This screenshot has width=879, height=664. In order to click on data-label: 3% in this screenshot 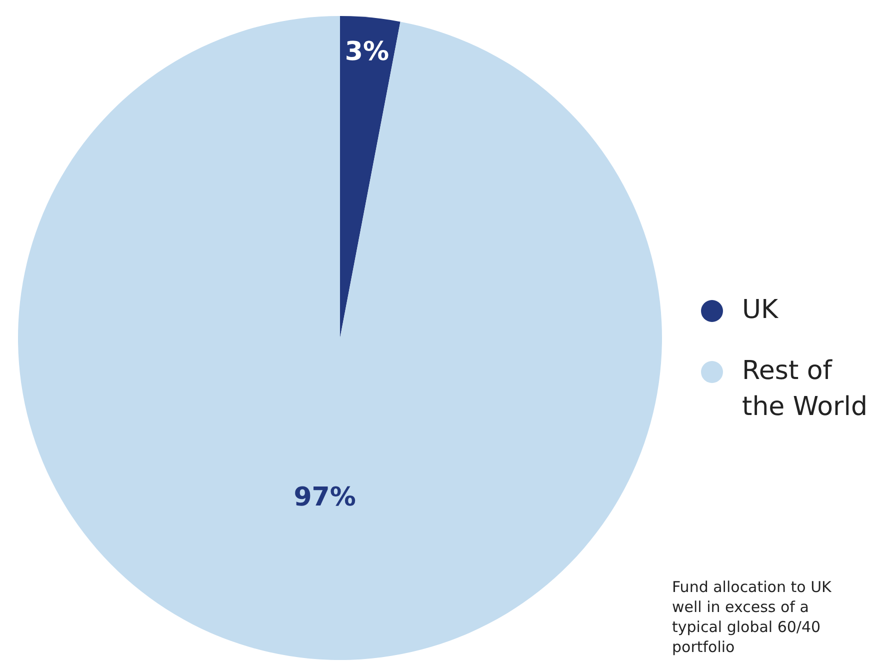, I will do `click(367, 51)`.